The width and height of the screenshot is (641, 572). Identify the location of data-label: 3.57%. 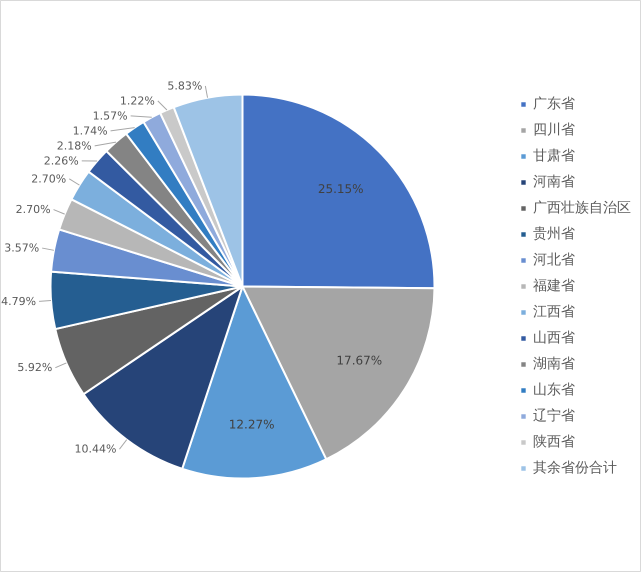
(22, 248).